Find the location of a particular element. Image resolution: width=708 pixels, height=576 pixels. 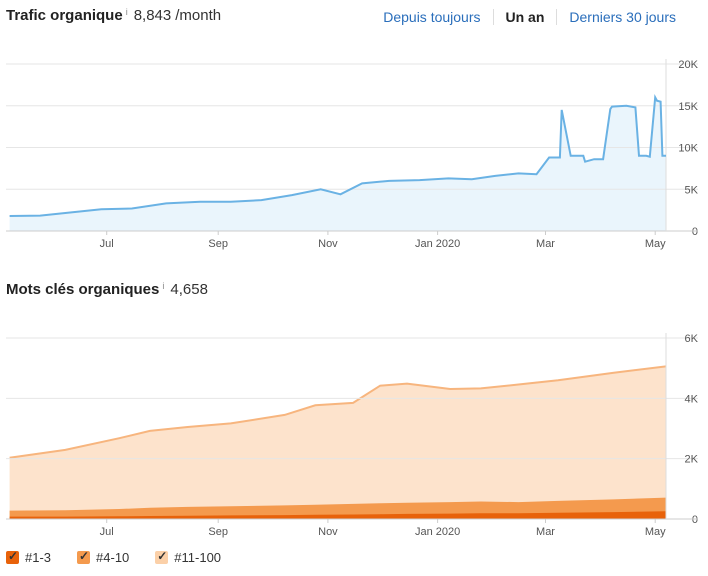

y-tick-label: 20K is located at coordinates (688, 65).